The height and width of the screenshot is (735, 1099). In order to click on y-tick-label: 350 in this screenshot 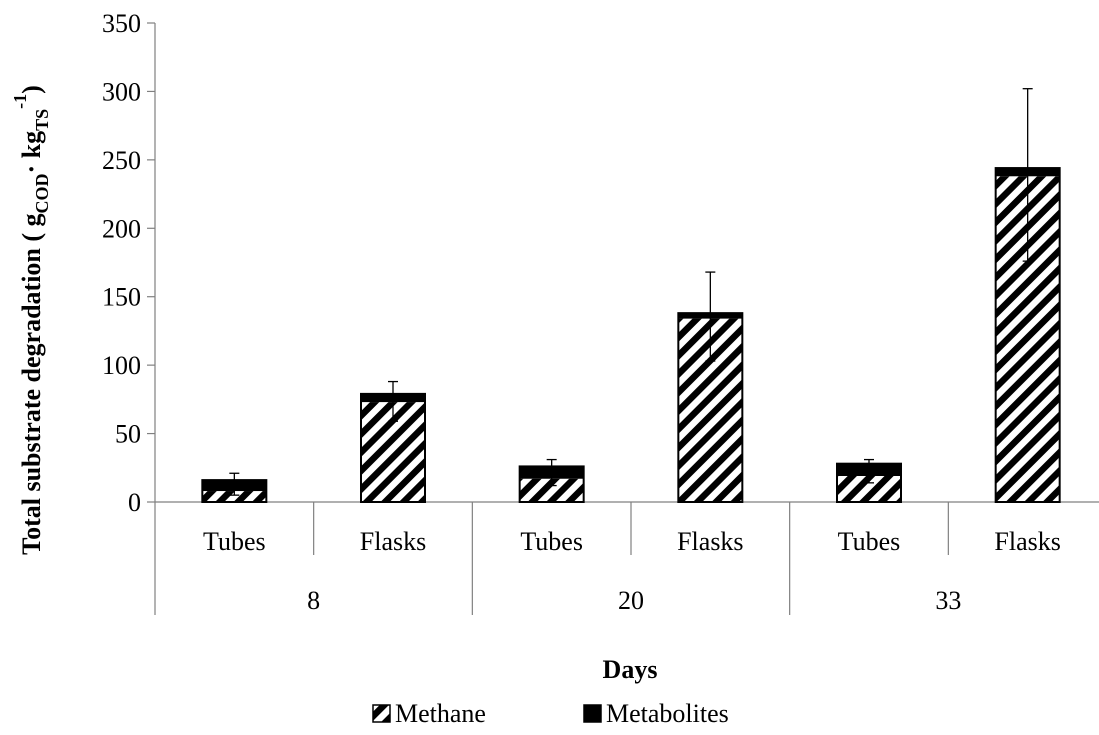, I will do `click(121, 23)`.